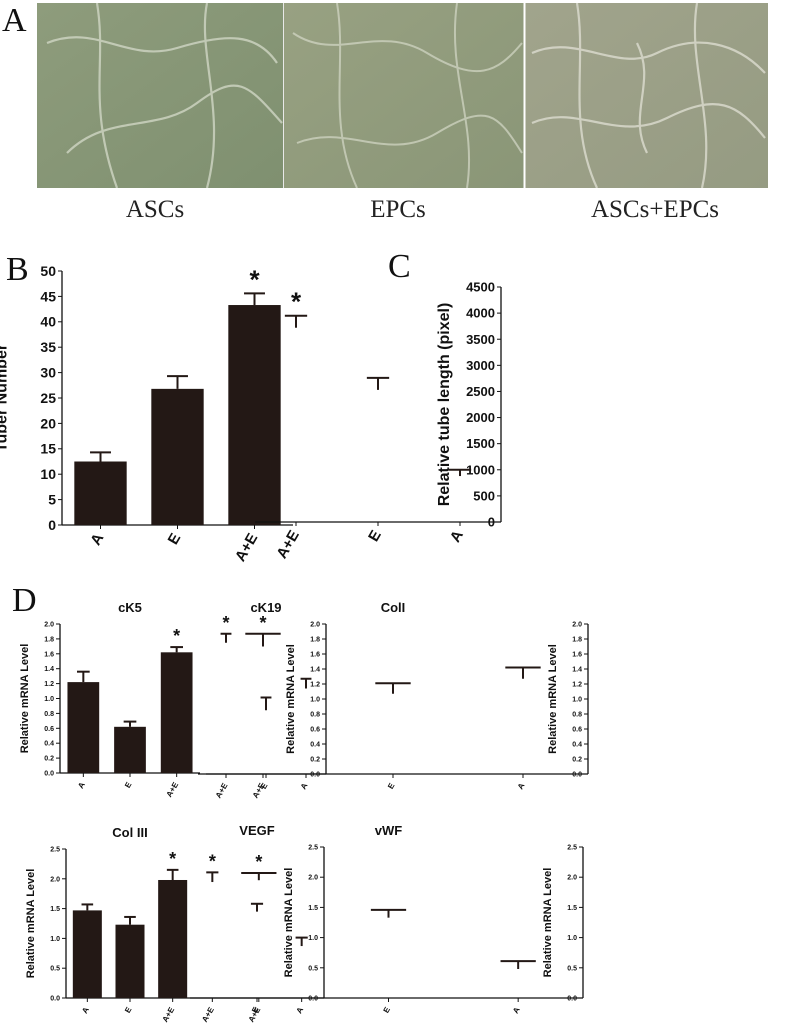 The image size is (787, 1026). I want to click on y-tick-label: 0.5, so click(572, 968).